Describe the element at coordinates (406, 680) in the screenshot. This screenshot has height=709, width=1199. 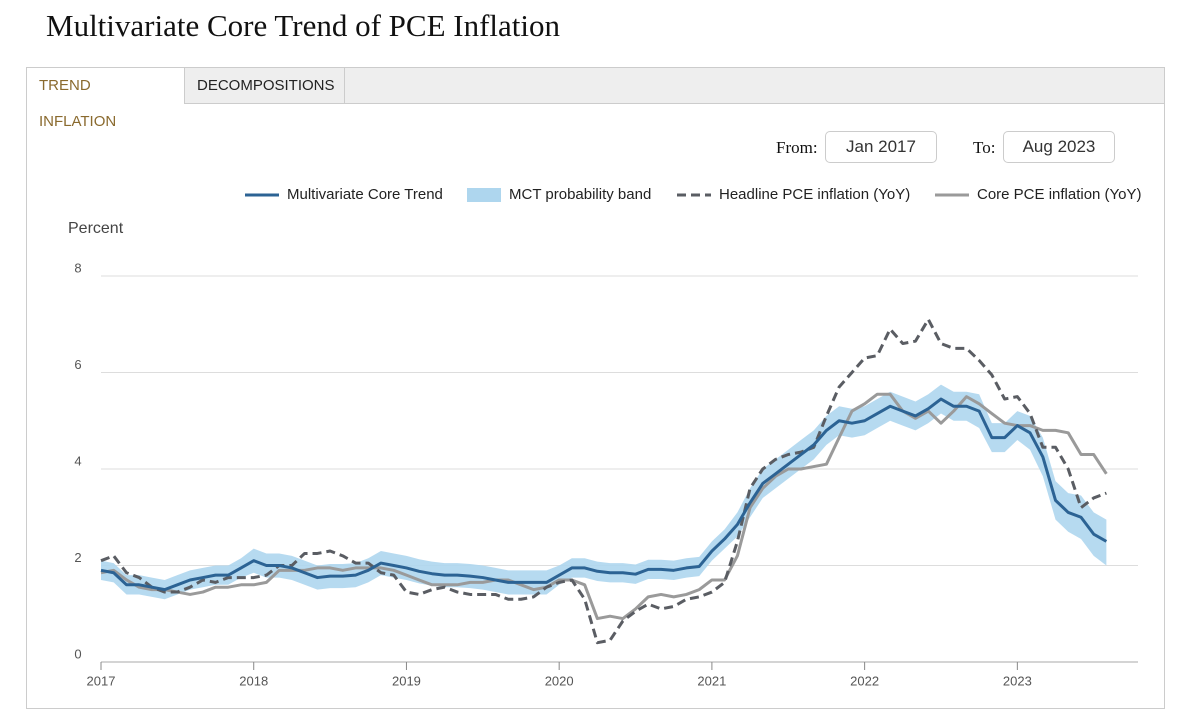
I see `x-tick-label: 2019` at that location.